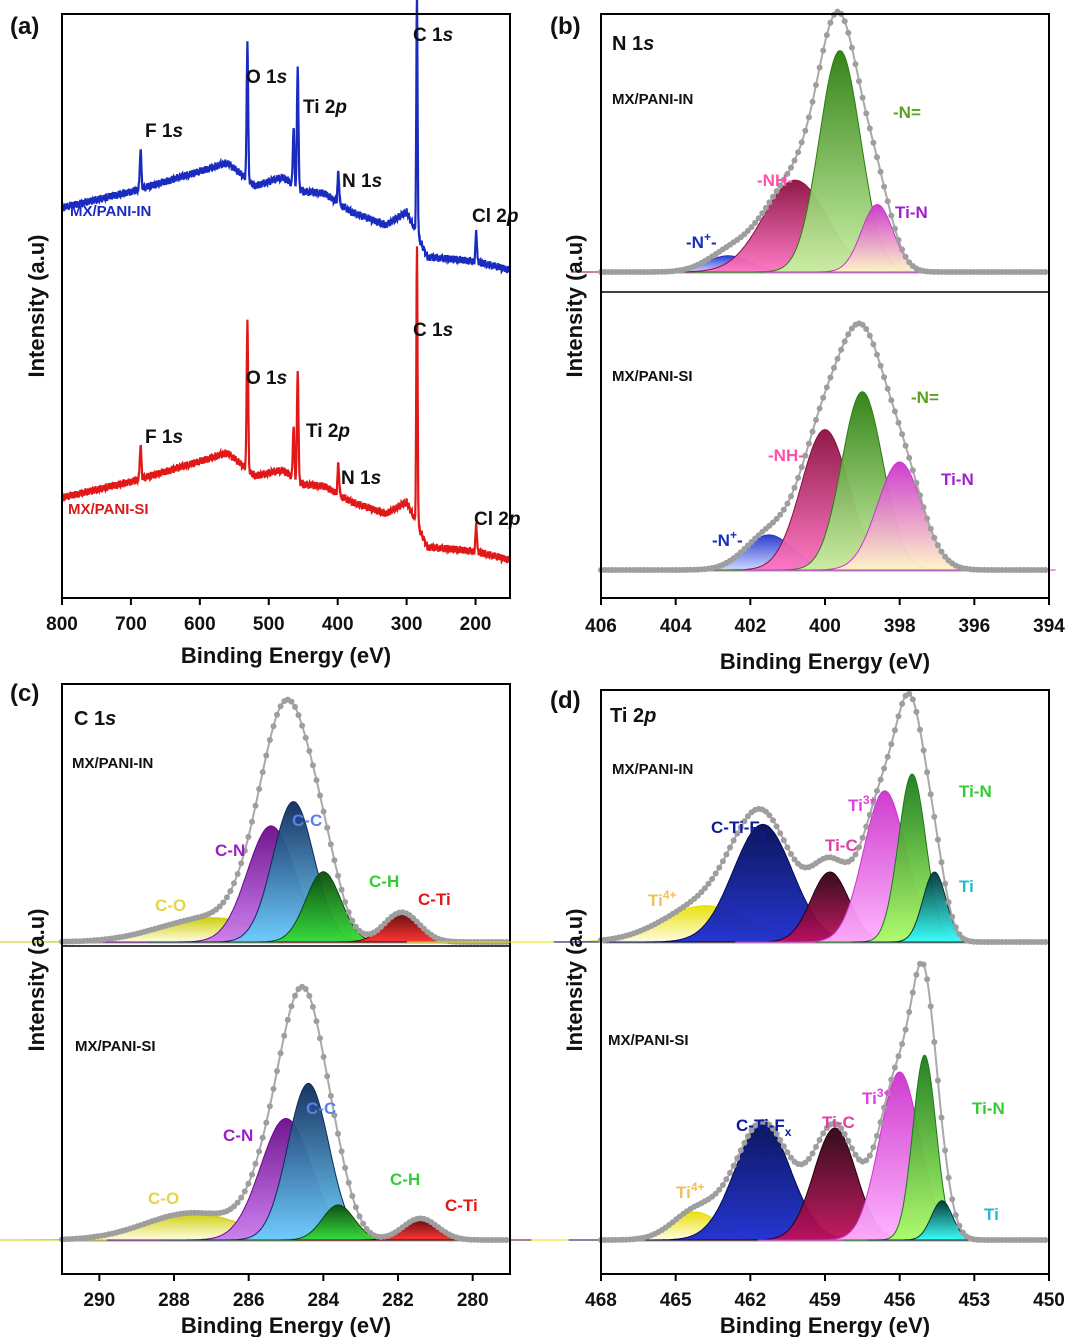  What do you see at coordinates (825, 1300) in the screenshot?
I see `x-tick-label: 459` at bounding box center [825, 1300].